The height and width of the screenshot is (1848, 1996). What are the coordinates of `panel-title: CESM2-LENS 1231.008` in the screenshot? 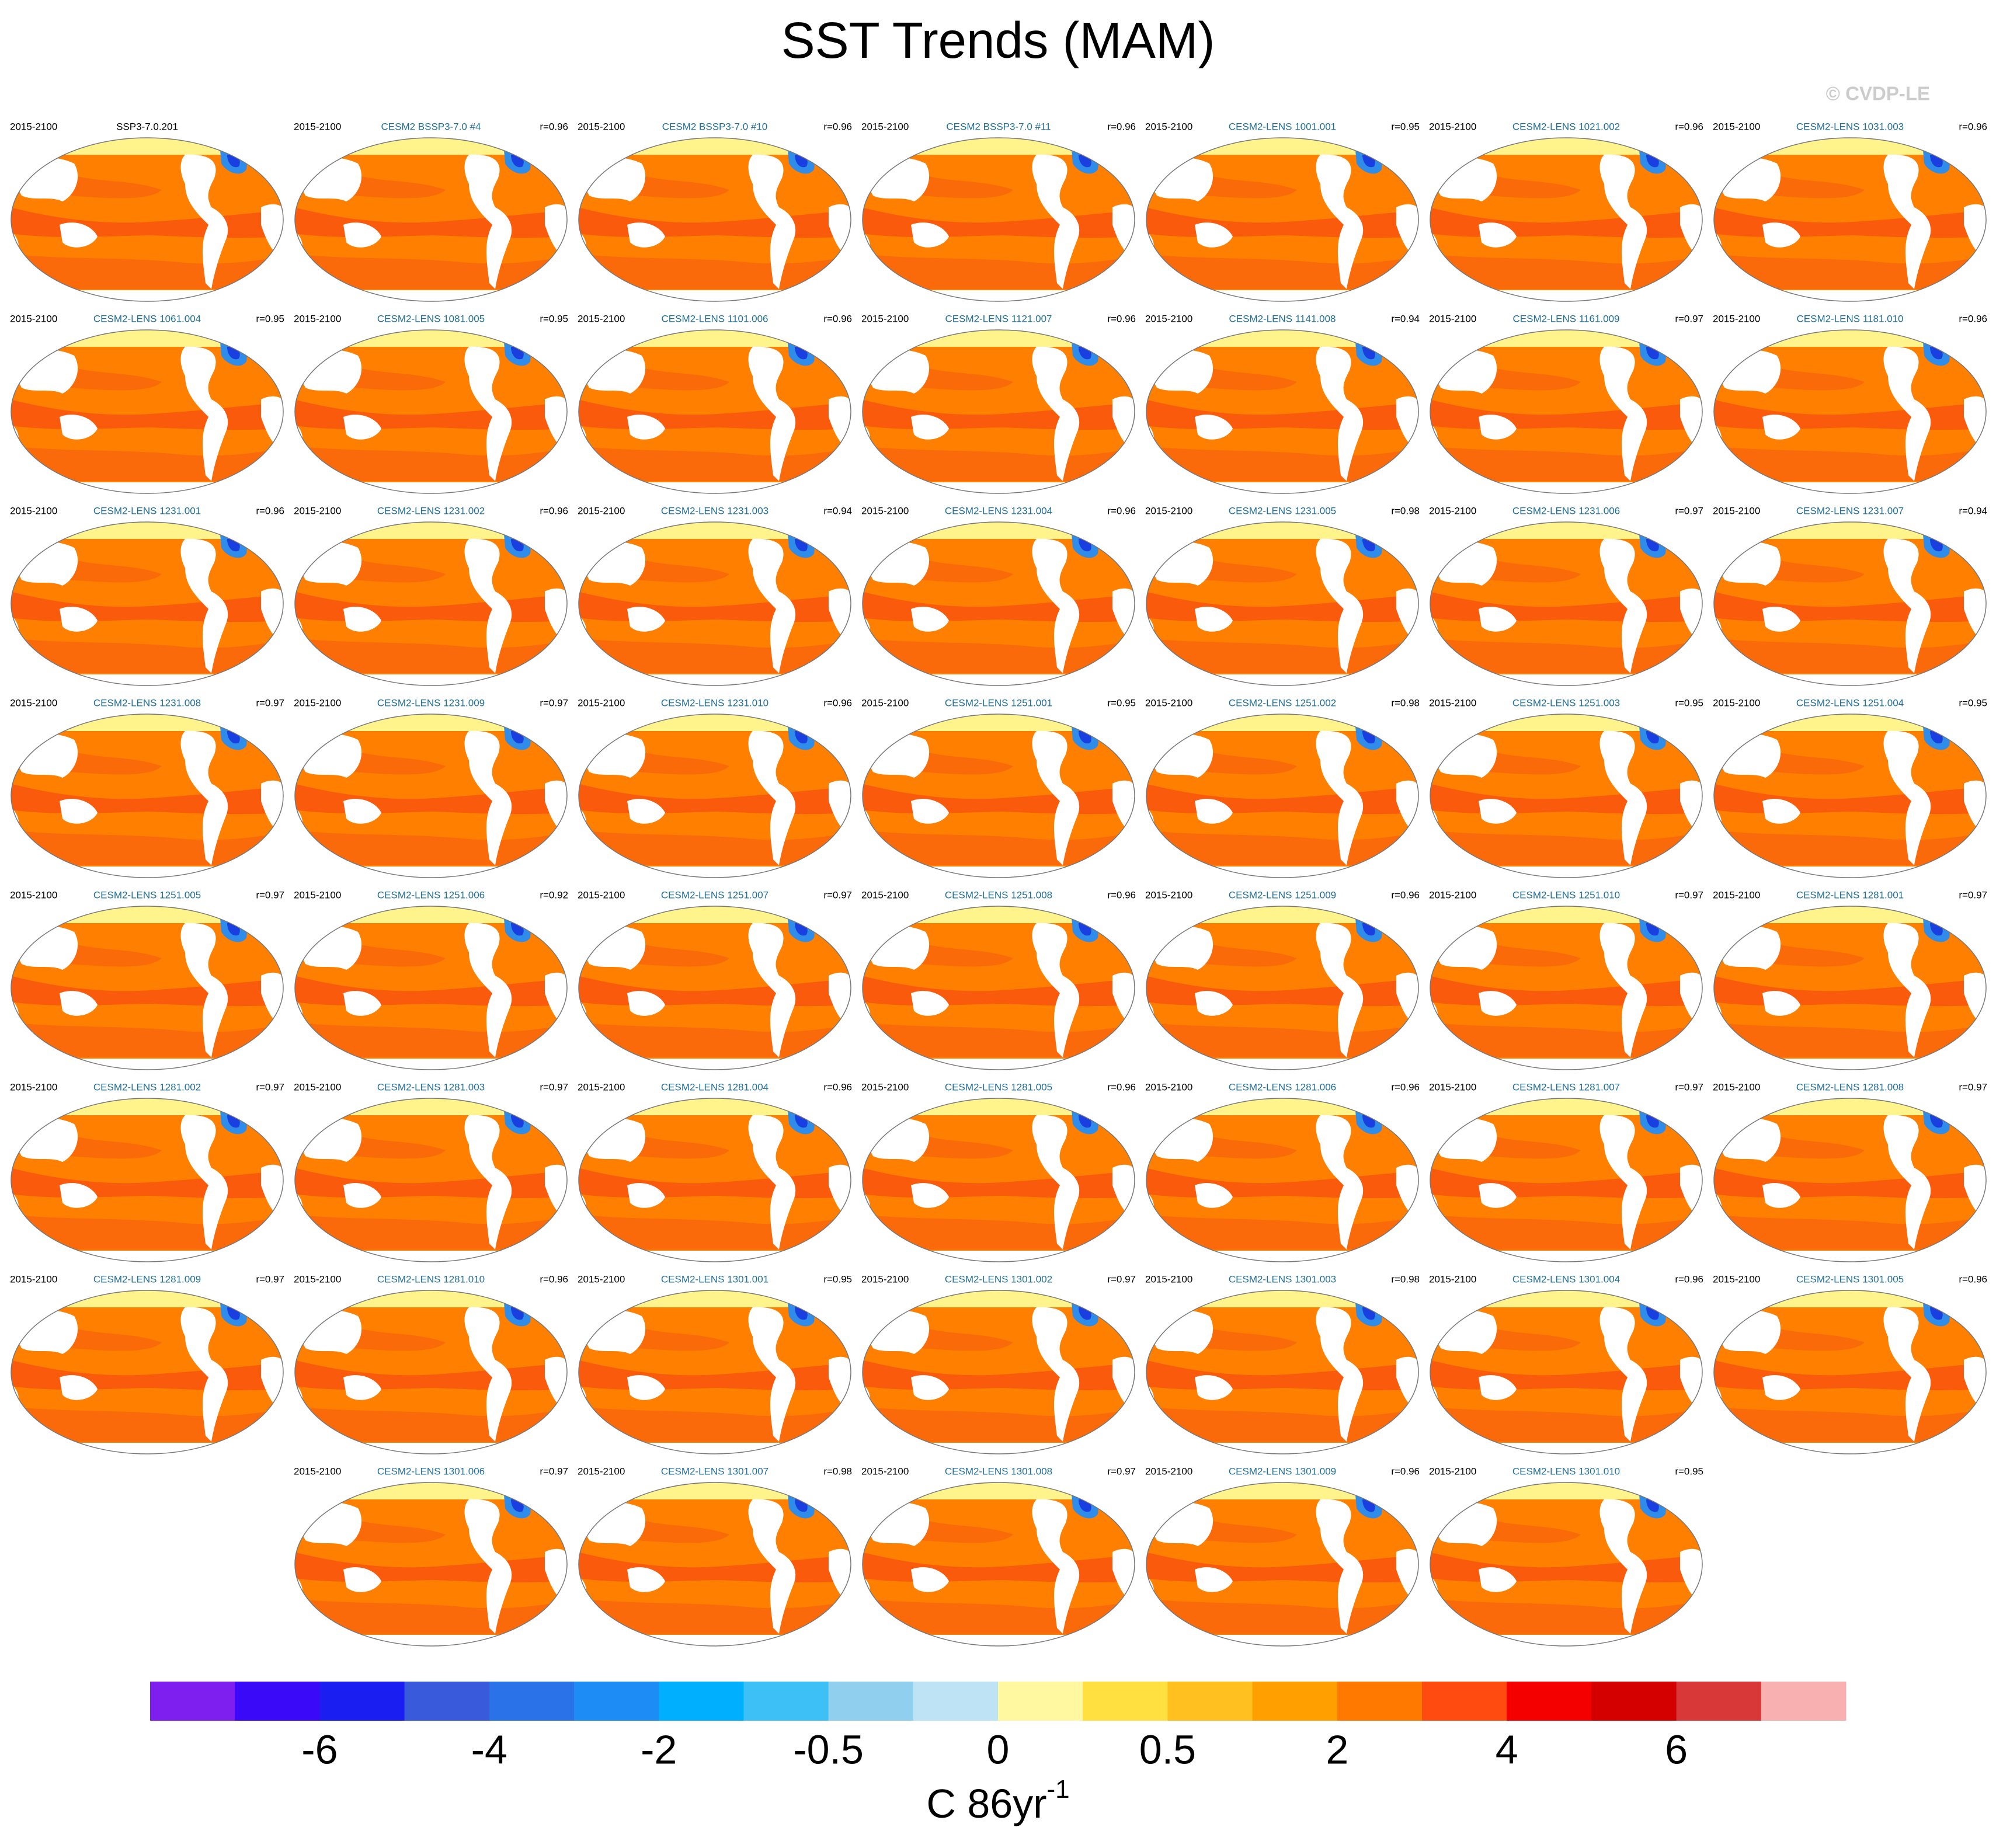 It's located at (147, 702).